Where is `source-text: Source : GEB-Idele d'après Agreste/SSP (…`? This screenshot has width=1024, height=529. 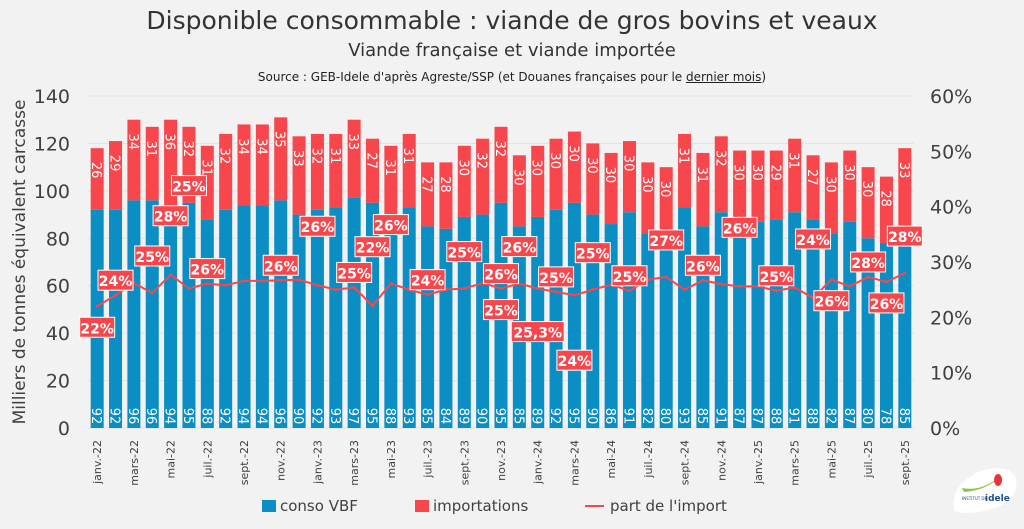
source-text: Source : GEB-Idele d'après Agreste/SSP (… is located at coordinates (471, 77).